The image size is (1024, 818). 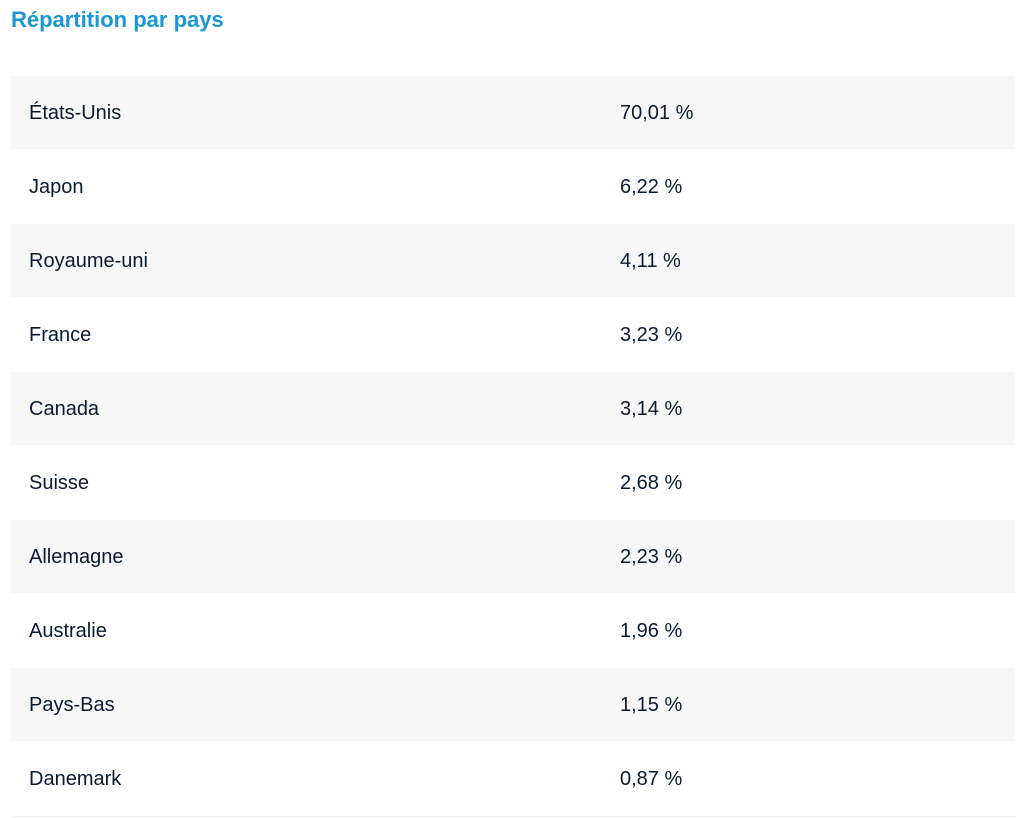 What do you see at coordinates (651, 631) in the screenshot?
I see `country-percent: 1,96 %` at bounding box center [651, 631].